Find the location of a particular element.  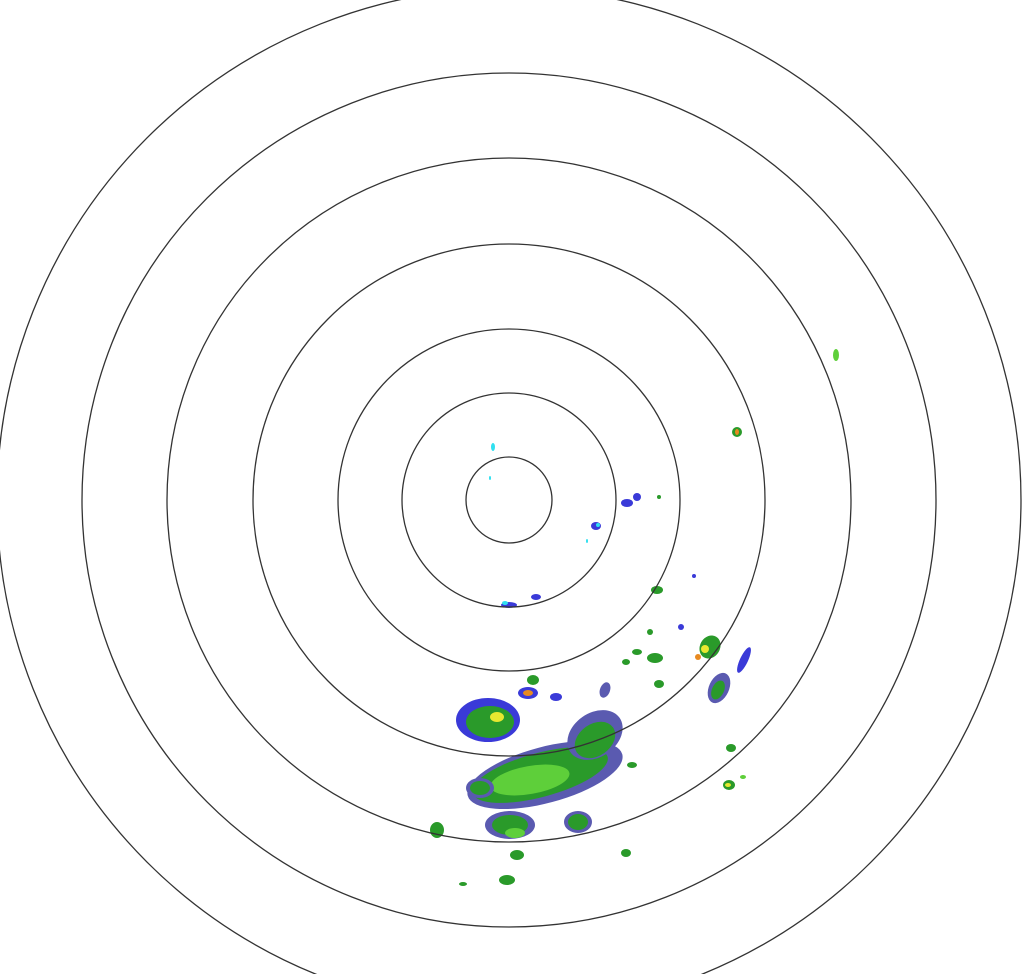

range-ring is located at coordinates (509, 500).